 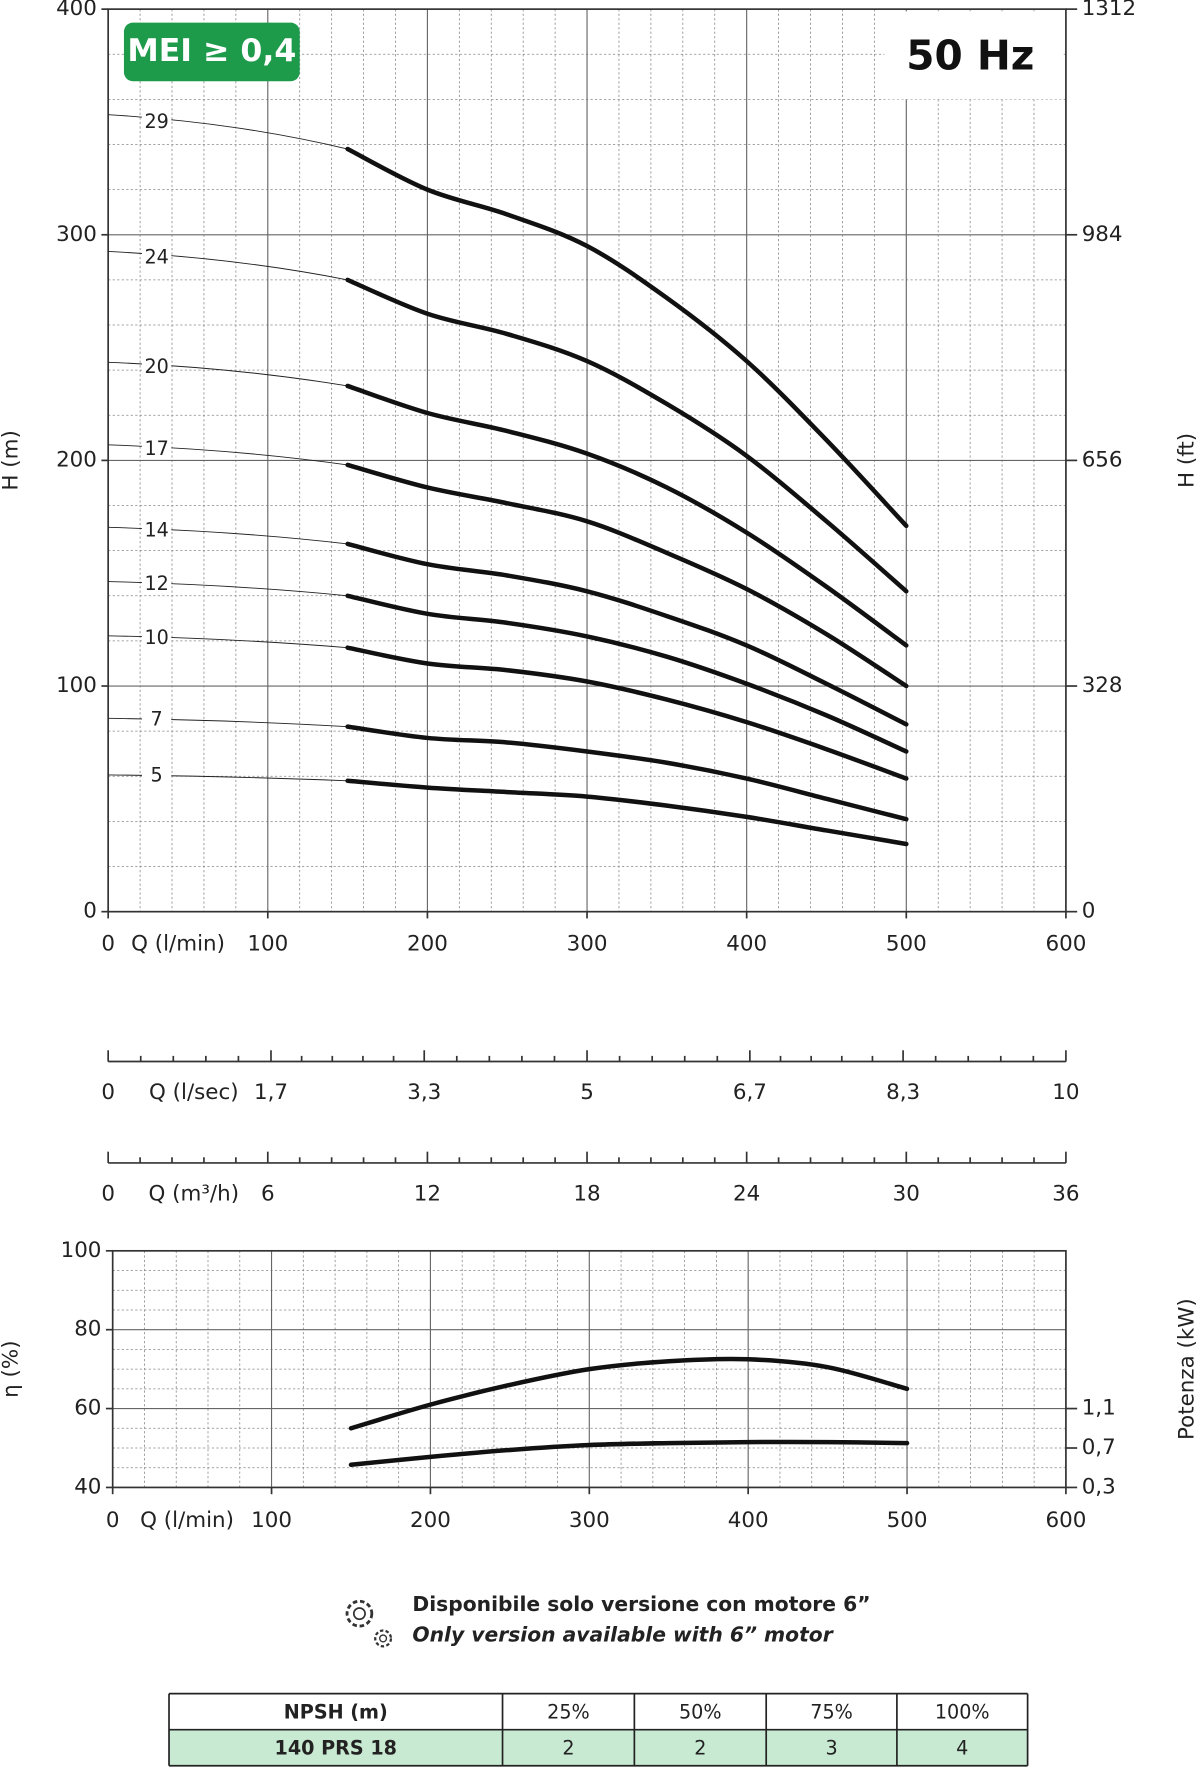 What do you see at coordinates (587, 1092) in the screenshot?
I see `x-tick-label: 5` at bounding box center [587, 1092].